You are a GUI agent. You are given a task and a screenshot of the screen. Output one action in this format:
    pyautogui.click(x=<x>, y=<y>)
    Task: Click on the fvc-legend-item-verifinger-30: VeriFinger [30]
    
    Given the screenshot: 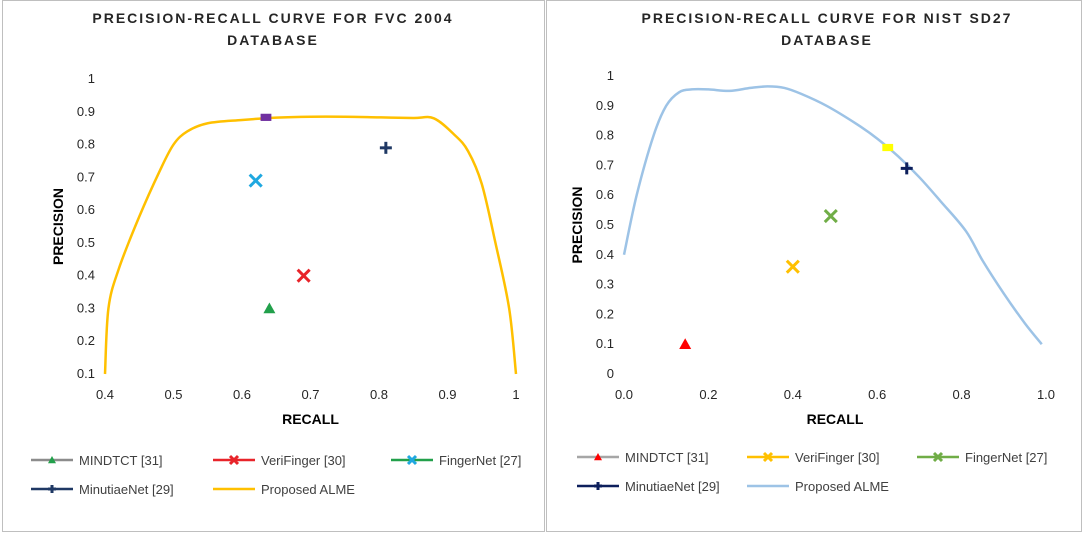 What is the action you would take?
    pyautogui.click(x=279, y=460)
    